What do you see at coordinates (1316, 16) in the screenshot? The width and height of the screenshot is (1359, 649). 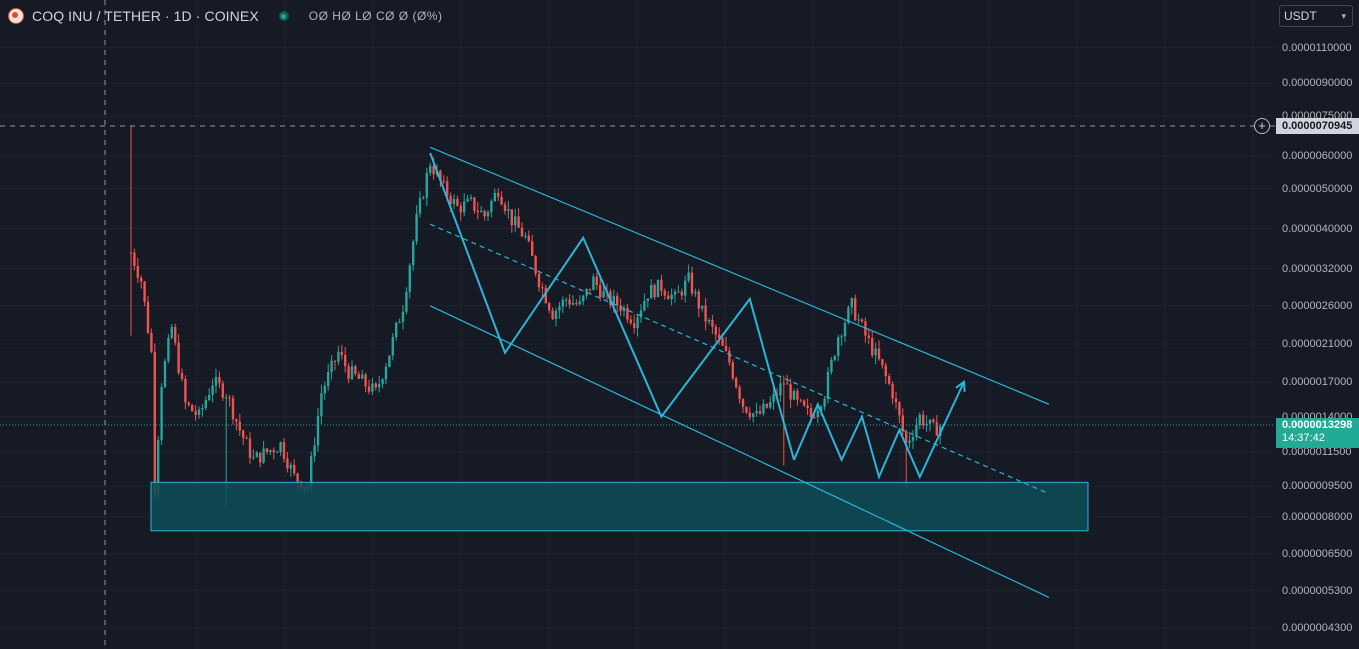 I see `currency-selector: USDT ▾` at bounding box center [1316, 16].